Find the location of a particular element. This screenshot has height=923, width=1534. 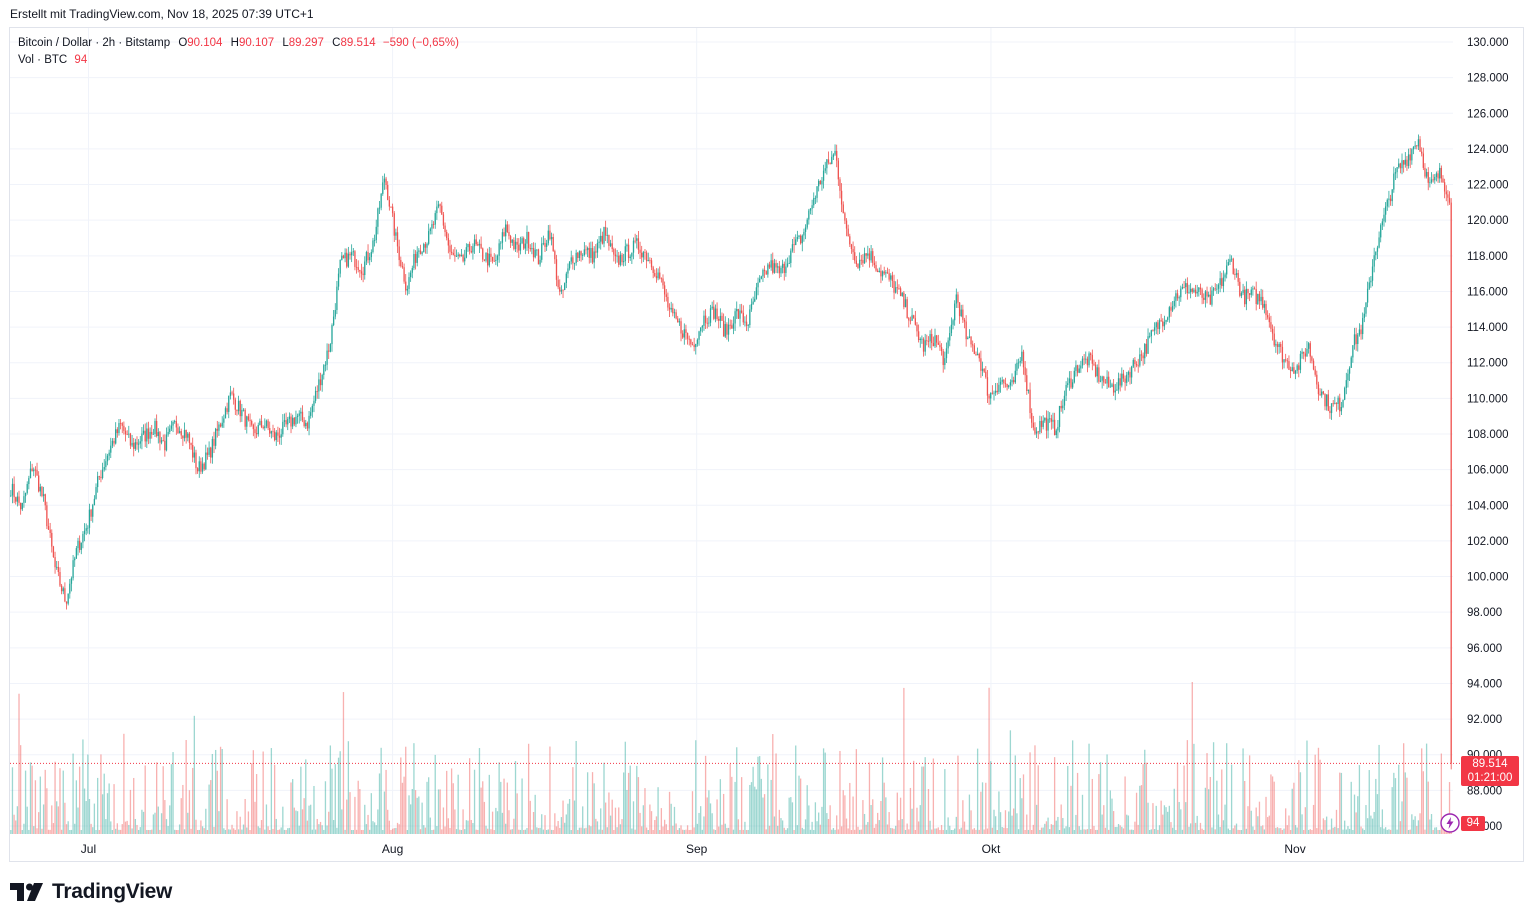

volume-label: Vol · BTC is located at coordinates (43, 60).